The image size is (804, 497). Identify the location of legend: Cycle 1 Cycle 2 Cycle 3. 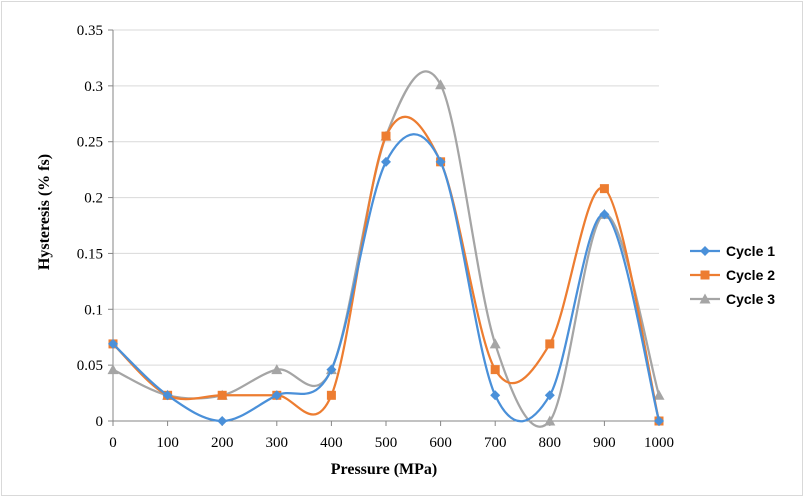
(732, 275).